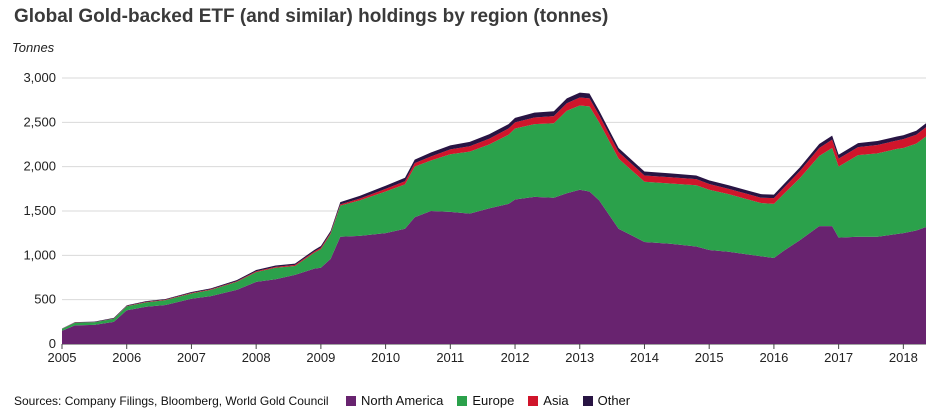 Image resolution: width=944 pixels, height=418 pixels. I want to click on legend: North America Europe Asia Other, so click(488, 400).